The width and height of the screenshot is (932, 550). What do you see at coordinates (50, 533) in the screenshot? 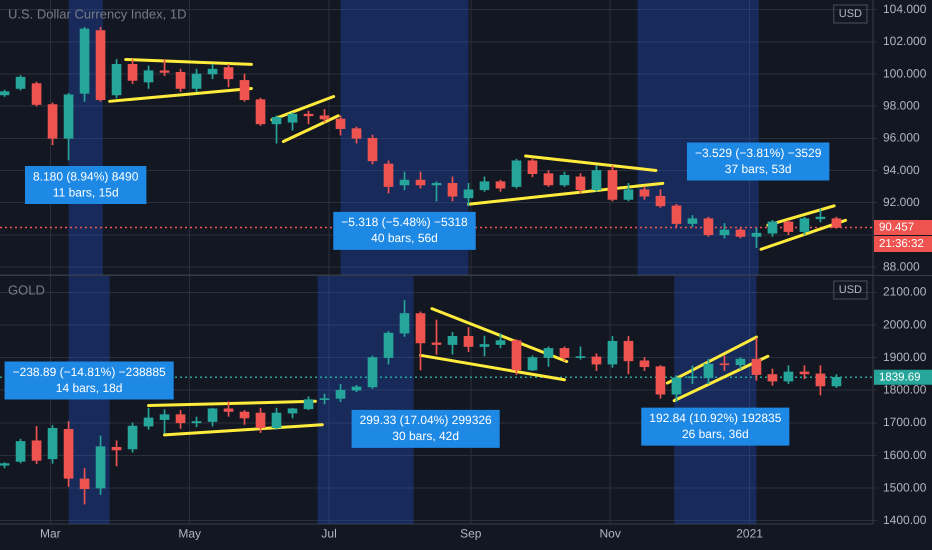
I see `x-tick-label: Mar` at bounding box center [50, 533].